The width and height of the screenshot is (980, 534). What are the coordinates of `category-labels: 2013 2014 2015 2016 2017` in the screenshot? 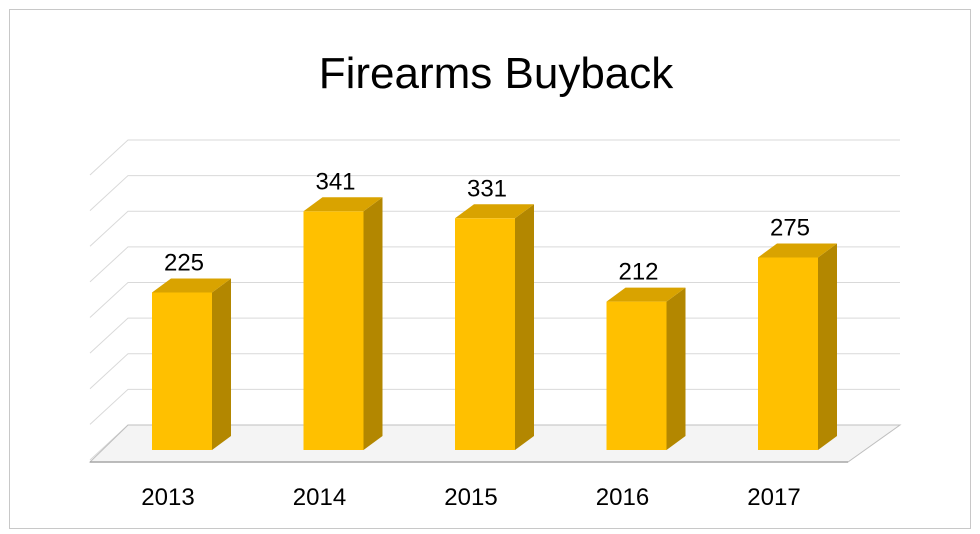 It's located at (470, 497).